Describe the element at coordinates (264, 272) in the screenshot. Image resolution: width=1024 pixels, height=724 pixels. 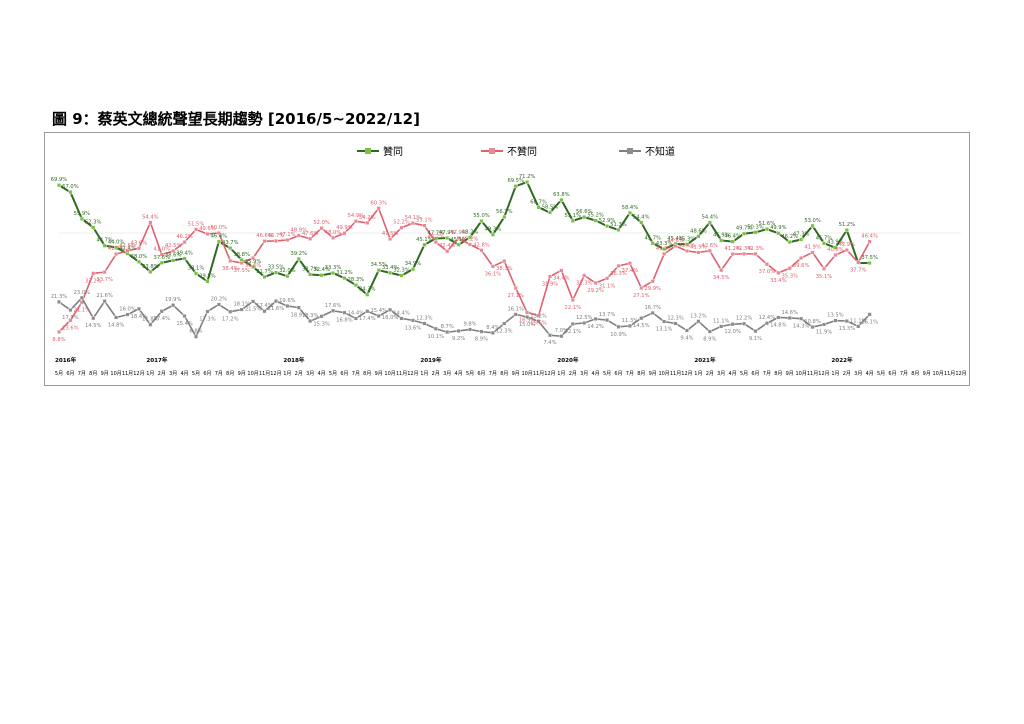
I see `data-label-0-18: 31.7%` at that location.